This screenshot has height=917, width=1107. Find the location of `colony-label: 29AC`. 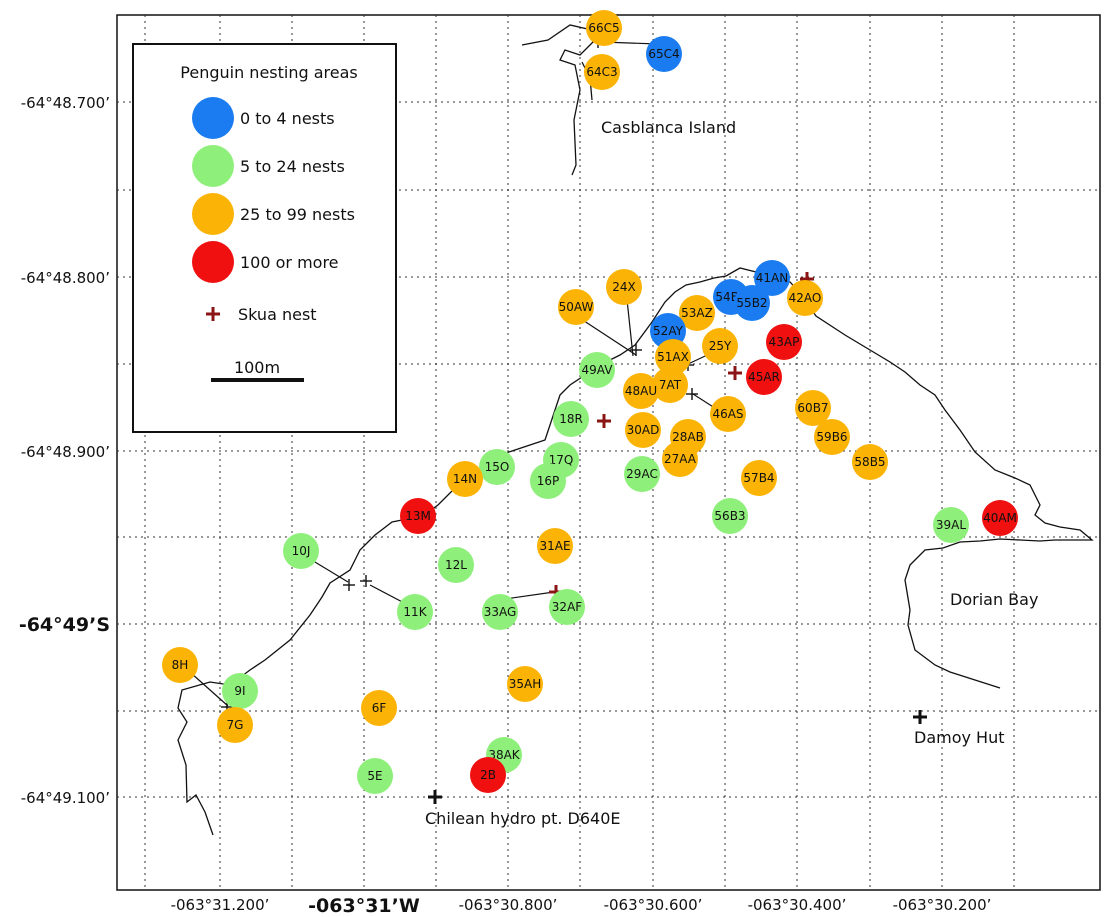

colony-label: 29AC is located at coordinates (642, 474).